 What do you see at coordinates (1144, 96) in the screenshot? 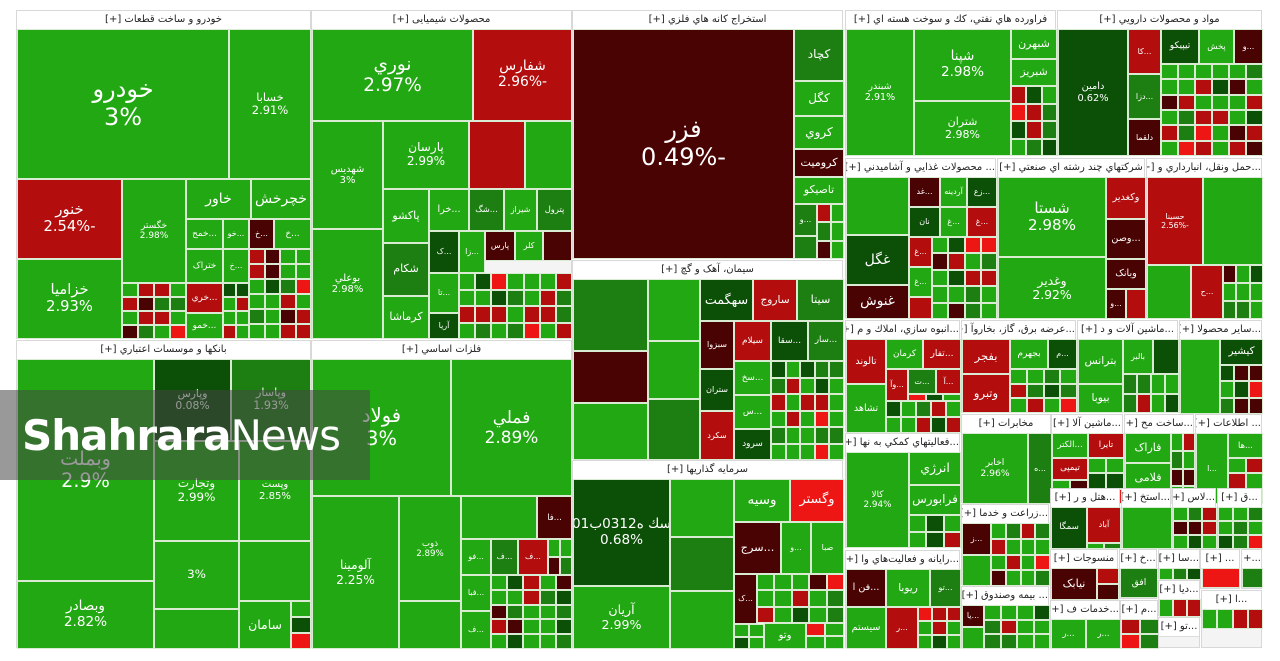
I see `stock-tile: ...دزا` at bounding box center [1144, 96].